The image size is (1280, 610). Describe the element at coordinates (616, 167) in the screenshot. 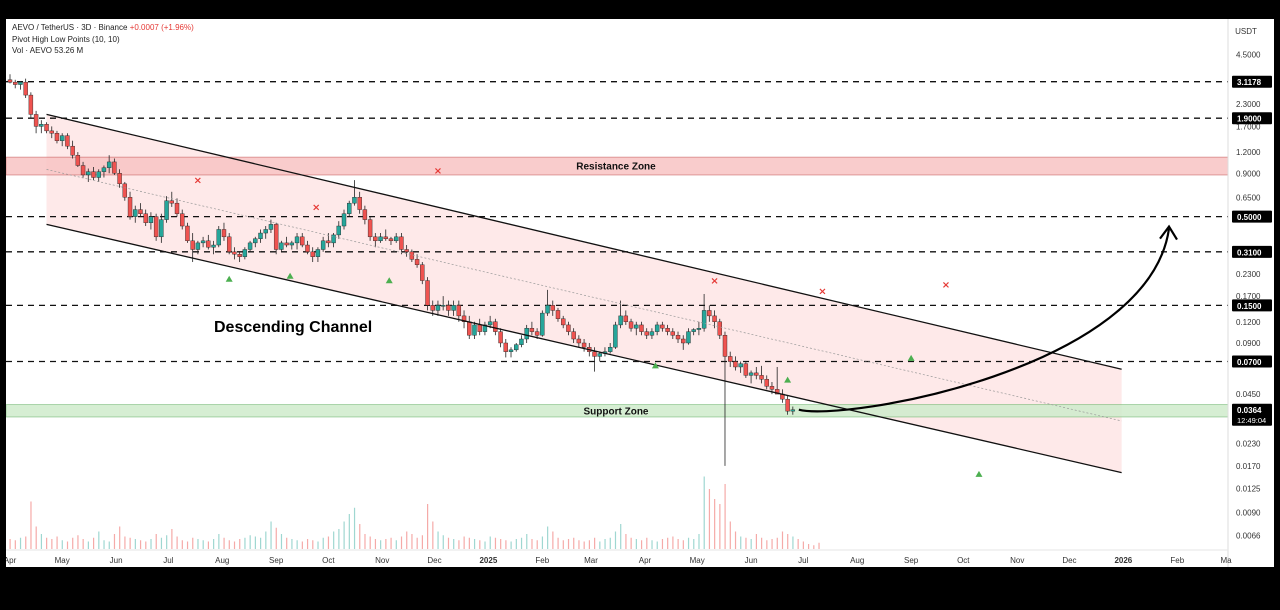

I see `resistance-zone-label: Resistance Zone` at that location.